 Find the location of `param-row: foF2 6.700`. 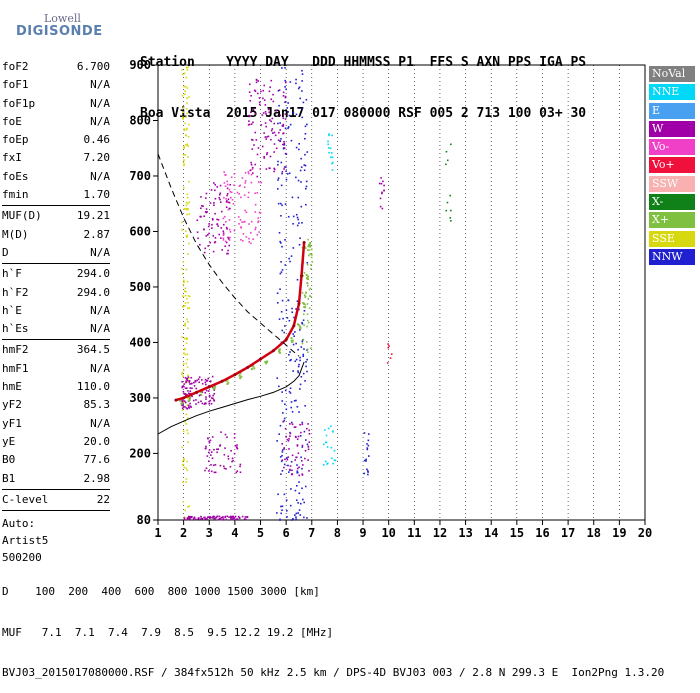

param-row: foF2 6.700 is located at coordinates (56, 67).